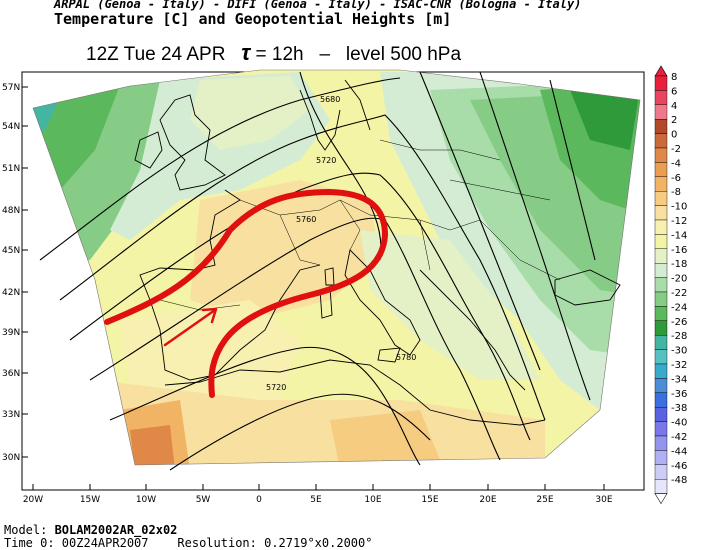 Image resolution: width=712 pixels, height=550 pixels. Describe the element at coordinates (676, 178) in the screenshot. I see `colorbar-label: -6` at that location.